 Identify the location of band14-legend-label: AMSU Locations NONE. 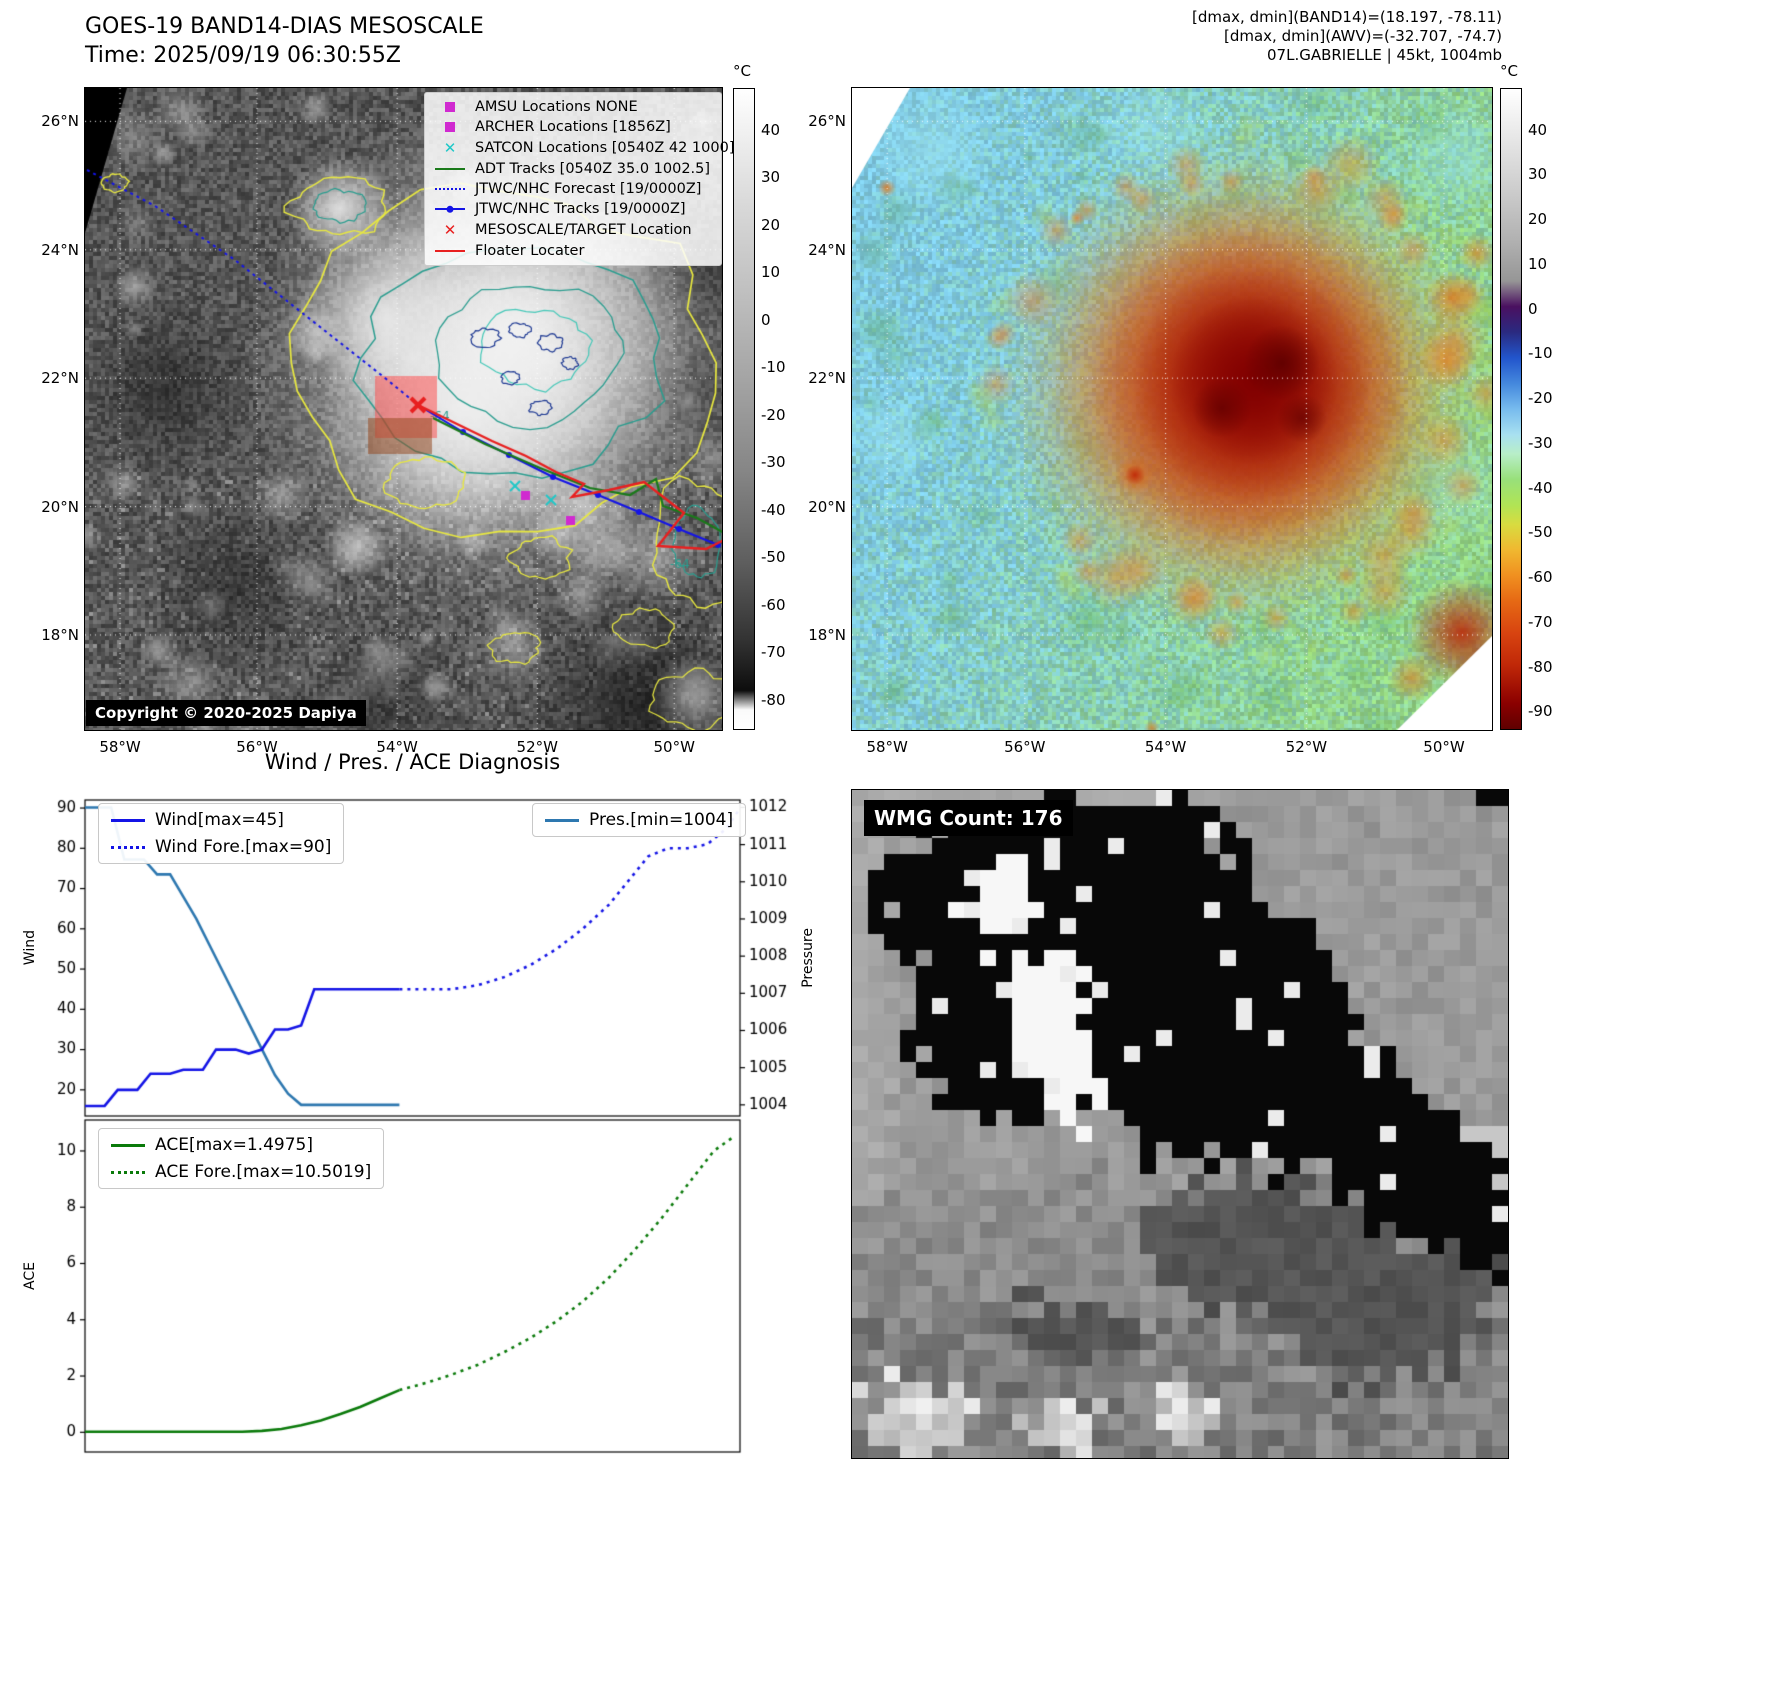
(556, 107).